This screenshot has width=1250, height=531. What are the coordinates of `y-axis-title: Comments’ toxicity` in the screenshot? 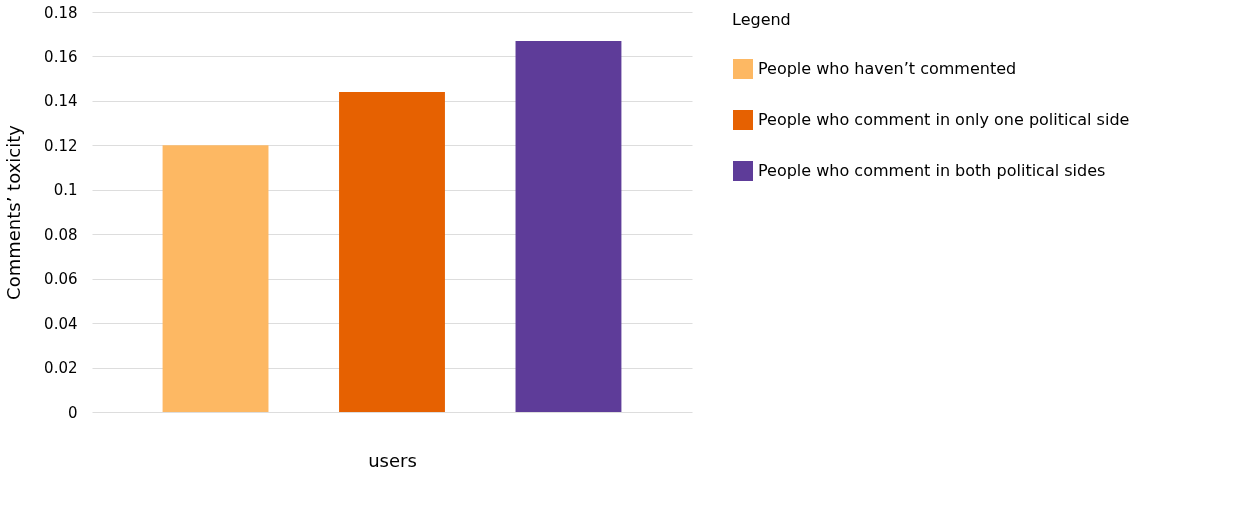 It's located at (14, 212).